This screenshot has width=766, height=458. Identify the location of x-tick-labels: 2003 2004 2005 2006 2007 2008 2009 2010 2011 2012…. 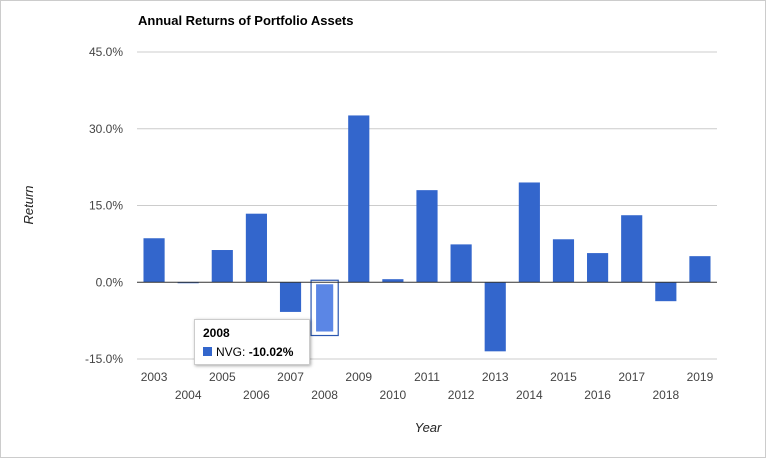
(427, 386).